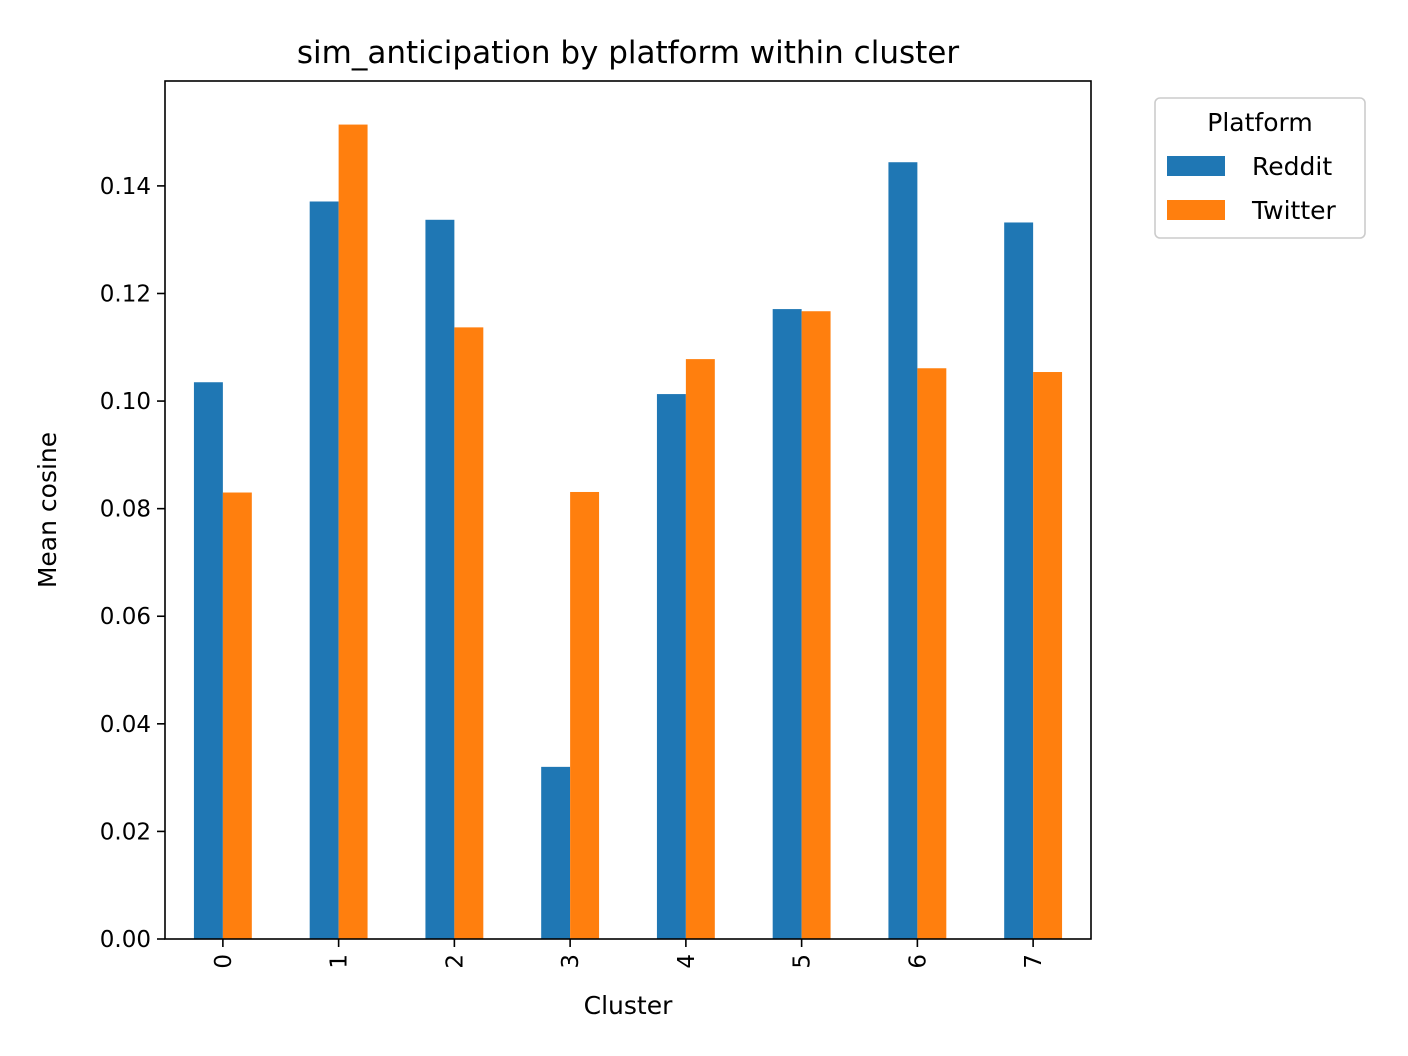  I want to click on y-tick-label: 0.00, so click(125, 940).